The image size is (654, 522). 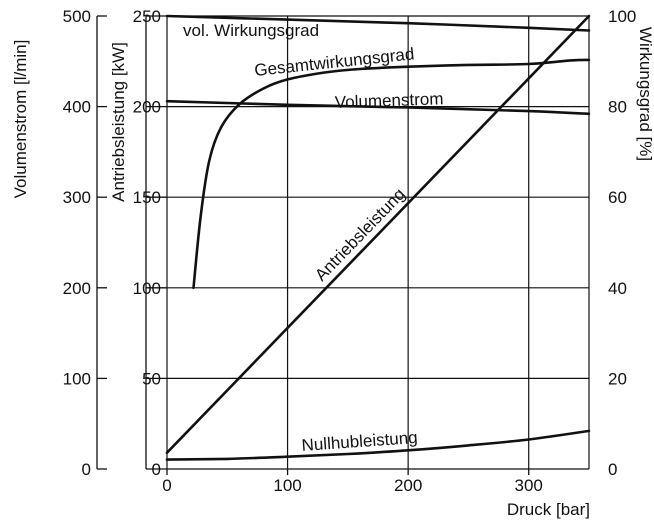 What do you see at coordinates (388, 100) in the screenshot?
I see `series-label-volumenstrom: Volumenstrom` at bounding box center [388, 100].